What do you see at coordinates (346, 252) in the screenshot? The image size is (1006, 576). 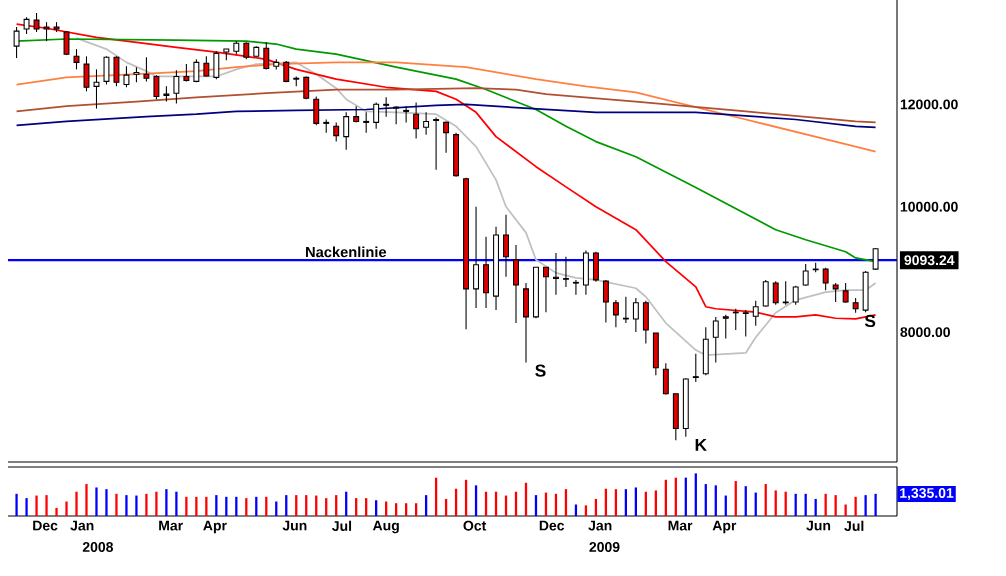 I see `ref-line-label: Nackenlinie` at bounding box center [346, 252].